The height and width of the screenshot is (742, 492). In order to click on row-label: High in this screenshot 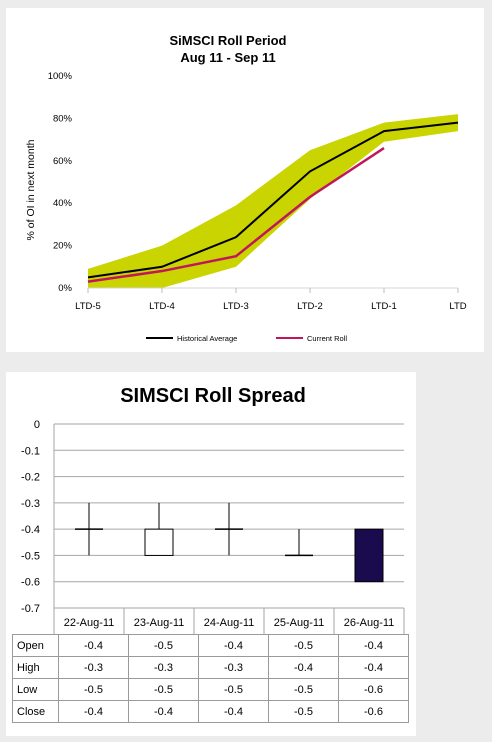, I will do `click(35, 667)`.